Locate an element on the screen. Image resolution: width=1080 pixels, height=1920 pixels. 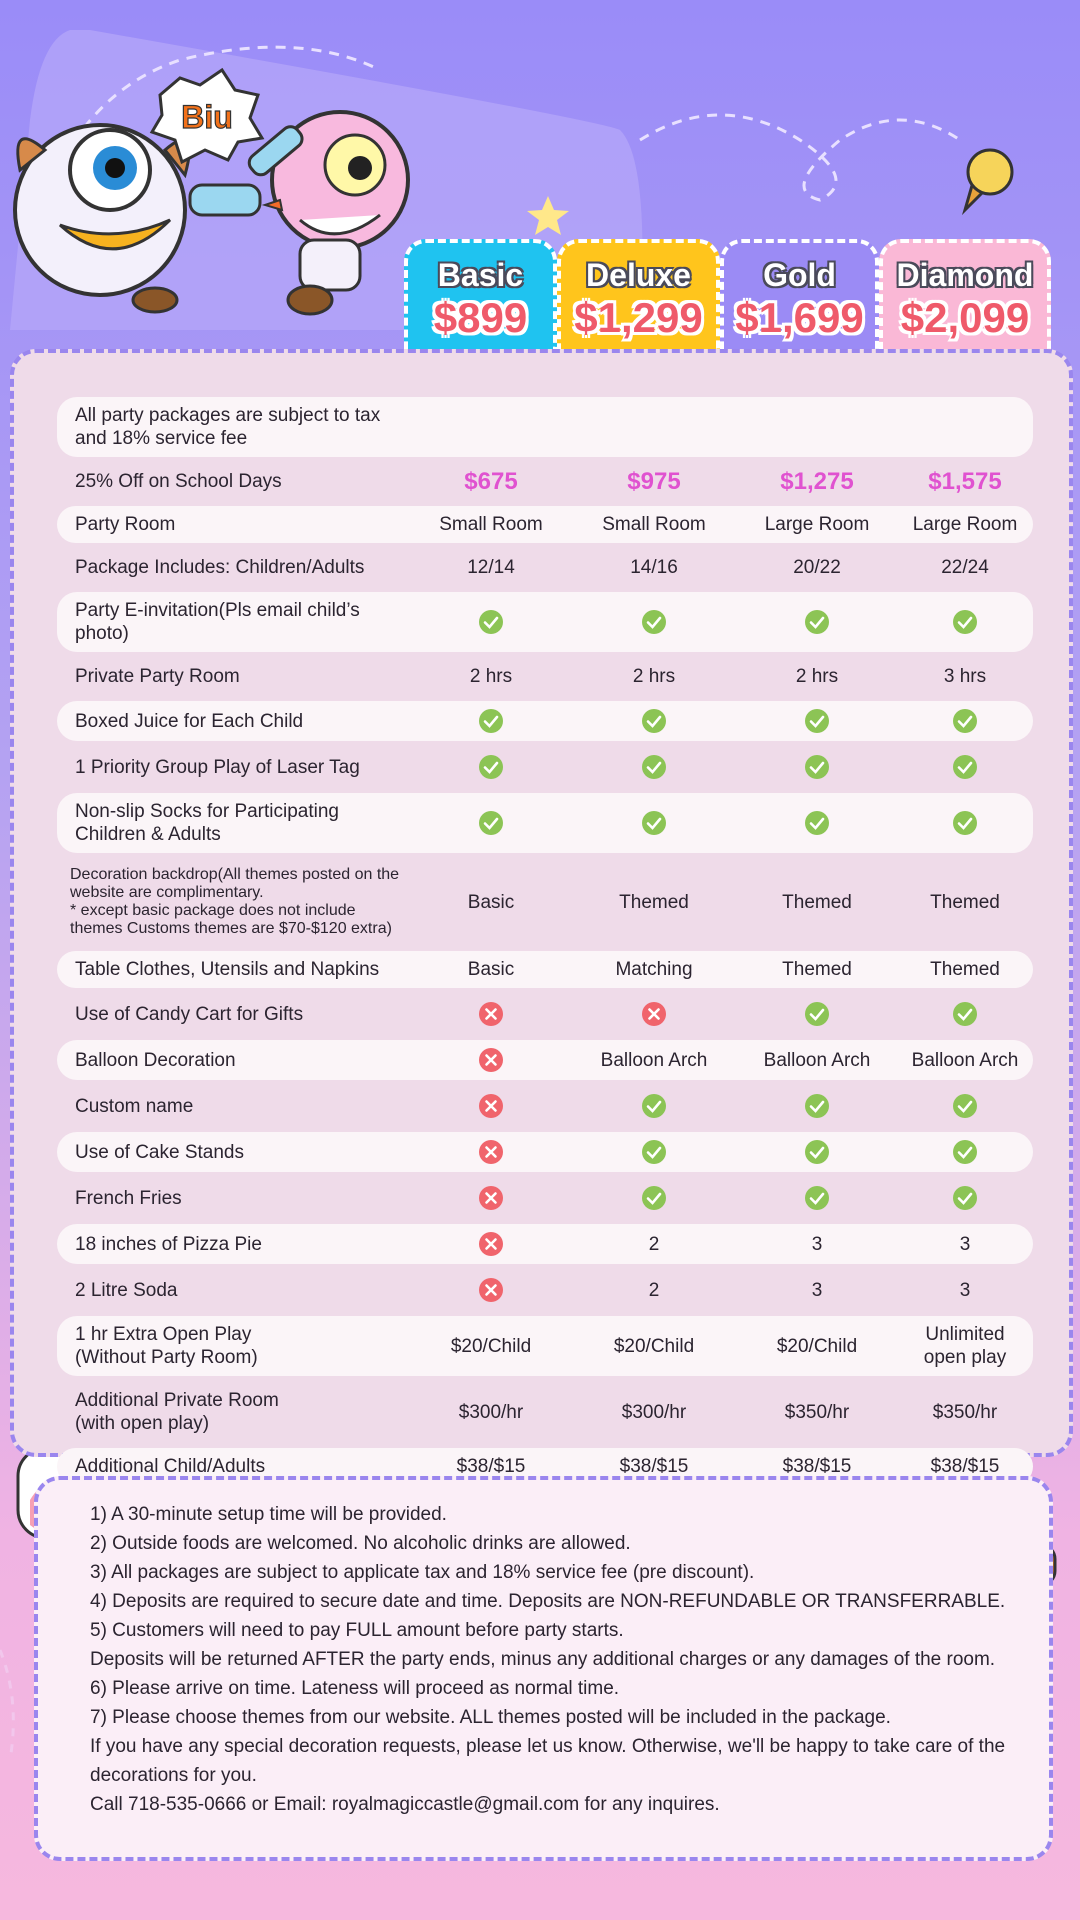
monster-left is located at coordinates (137, 218).